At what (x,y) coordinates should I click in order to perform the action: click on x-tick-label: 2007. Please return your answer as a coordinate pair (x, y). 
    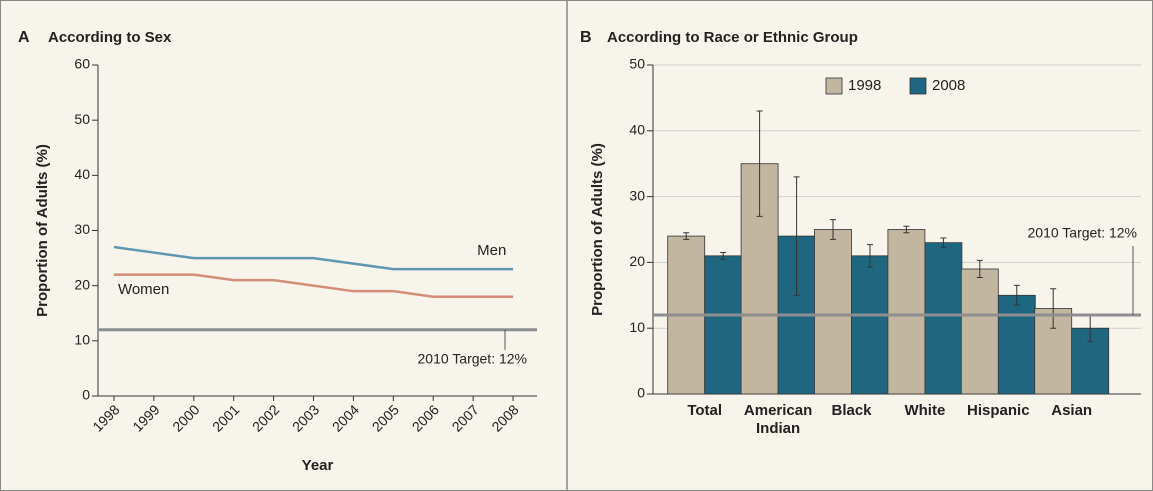
    Looking at the image, I should click on (465, 417).